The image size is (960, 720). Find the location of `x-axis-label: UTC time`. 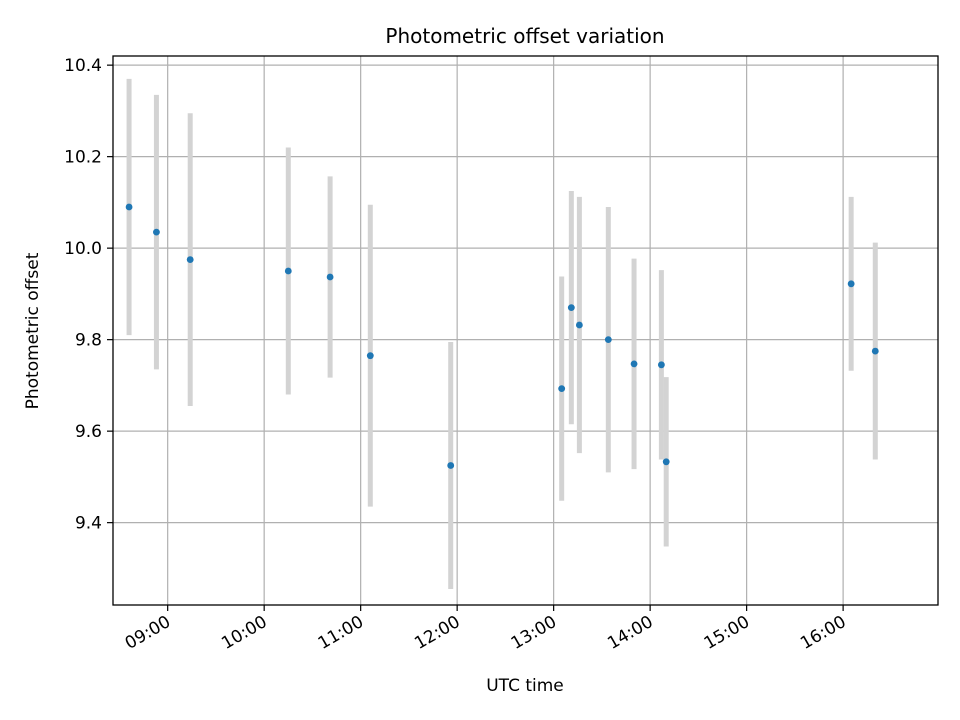

x-axis-label: UTC time is located at coordinates (525, 686).